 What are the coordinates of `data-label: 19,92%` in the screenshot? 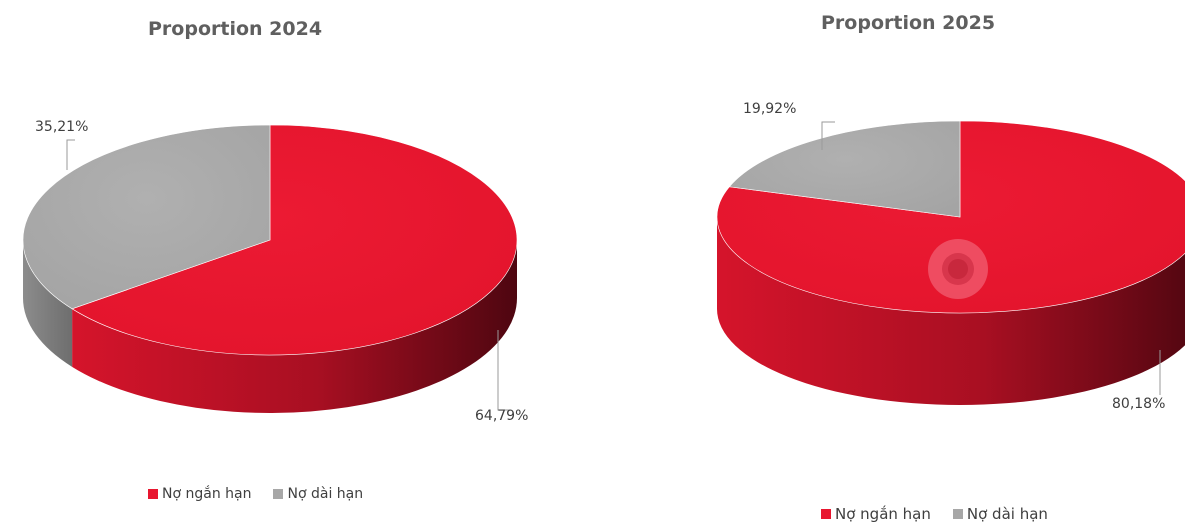 It's located at (769, 109).